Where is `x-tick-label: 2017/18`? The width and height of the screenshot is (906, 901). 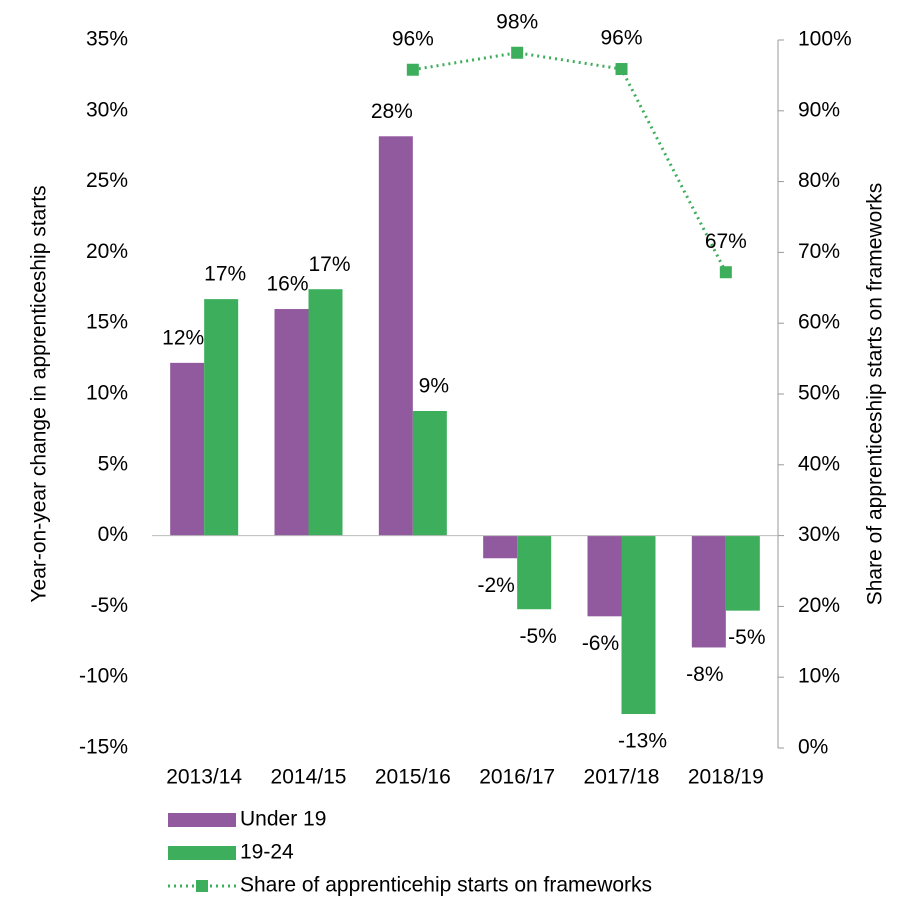
x-tick-label: 2017/18 is located at coordinates (622, 777).